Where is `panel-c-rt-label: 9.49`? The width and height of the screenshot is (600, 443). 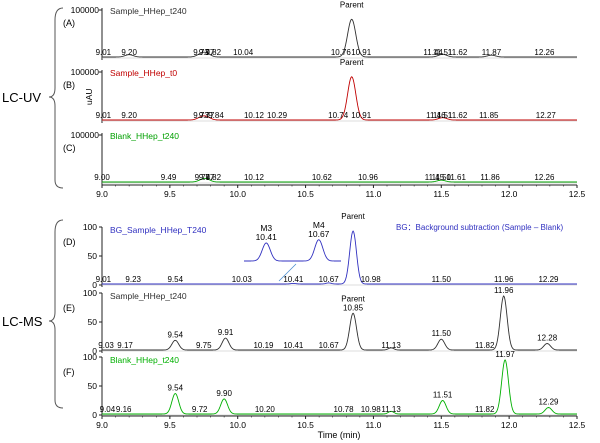
panel-c-rt-label: 9.49 is located at coordinates (169, 177).